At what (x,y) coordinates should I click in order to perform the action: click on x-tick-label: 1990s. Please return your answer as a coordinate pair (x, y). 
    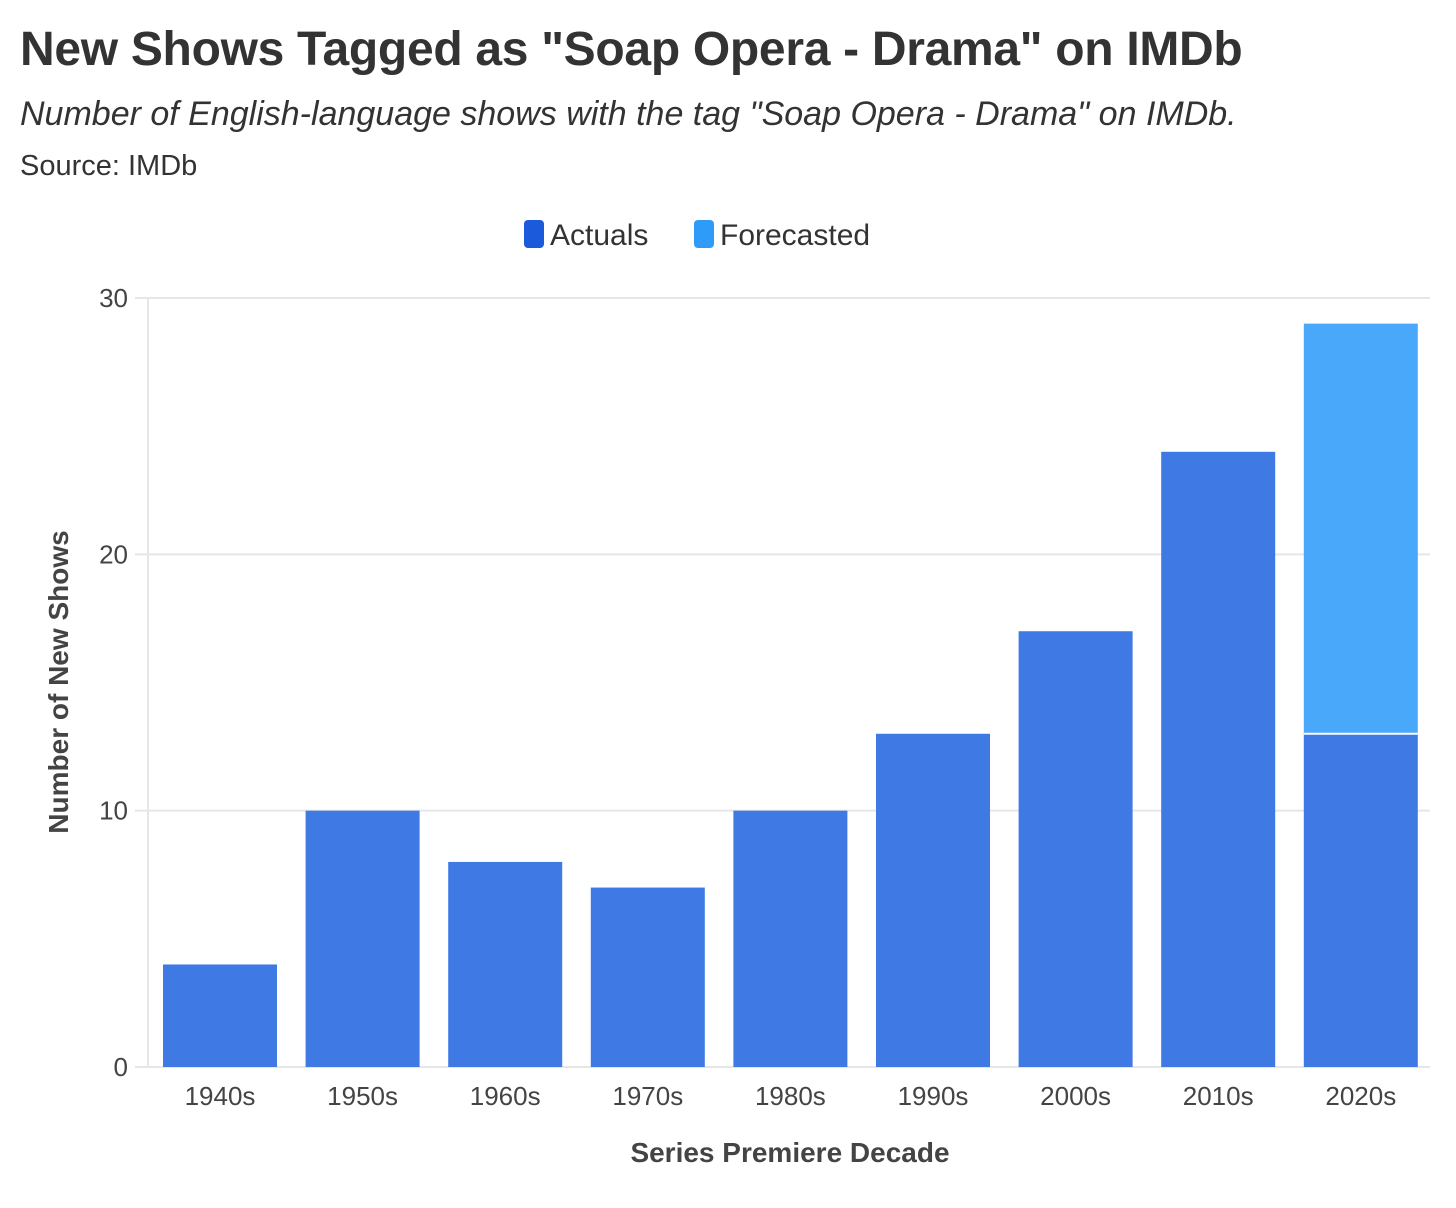
    Looking at the image, I should click on (933, 1096).